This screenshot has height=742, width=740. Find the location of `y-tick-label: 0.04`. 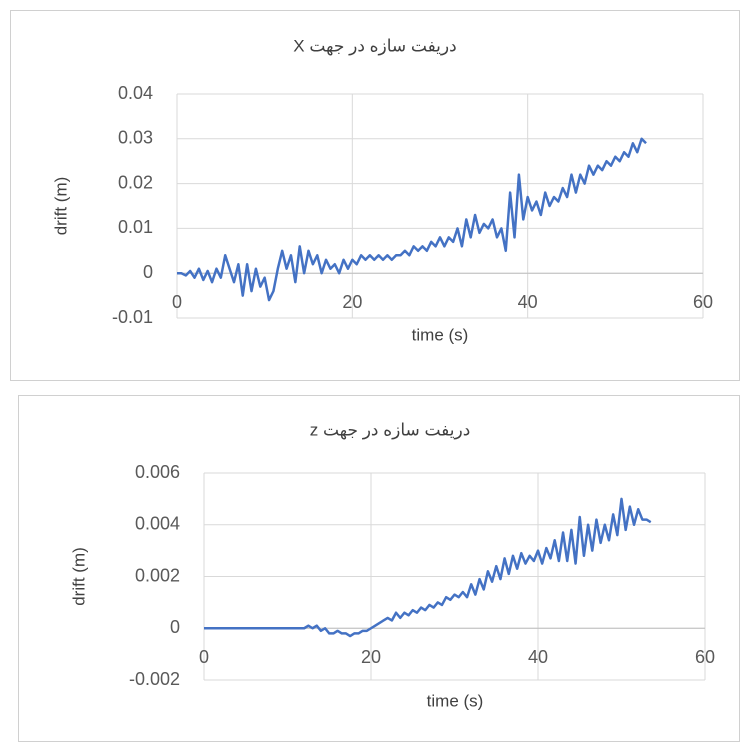

y-tick-label: 0.04 is located at coordinates (135, 93).